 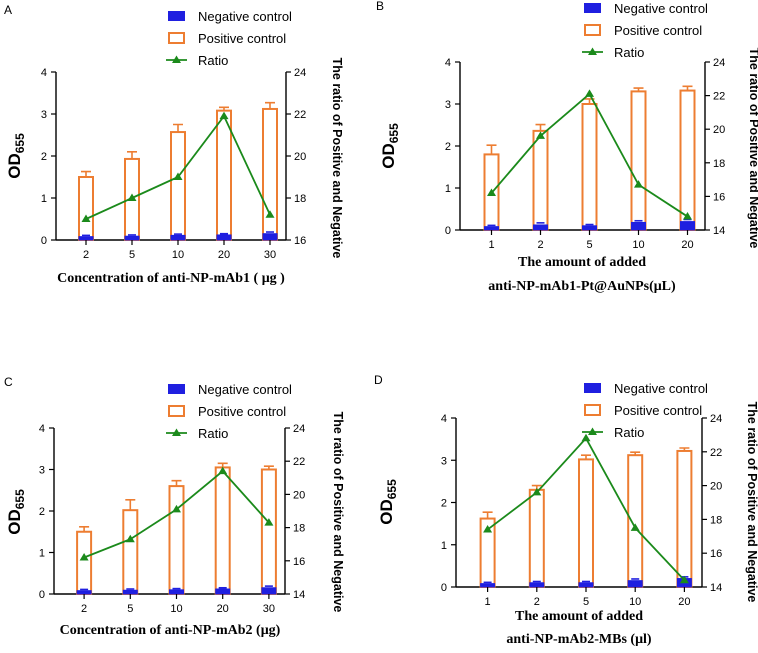 I want to click on y2-tick-label: 14, so click(x=719, y=231).